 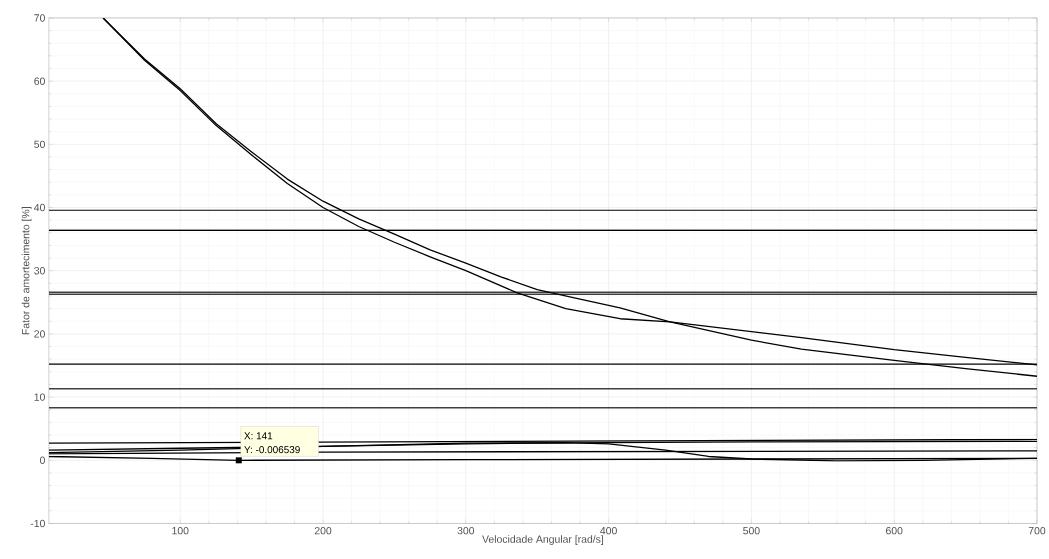 What do you see at coordinates (323, 530) in the screenshot?
I see `x-tick-label: 200` at bounding box center [323, 530].